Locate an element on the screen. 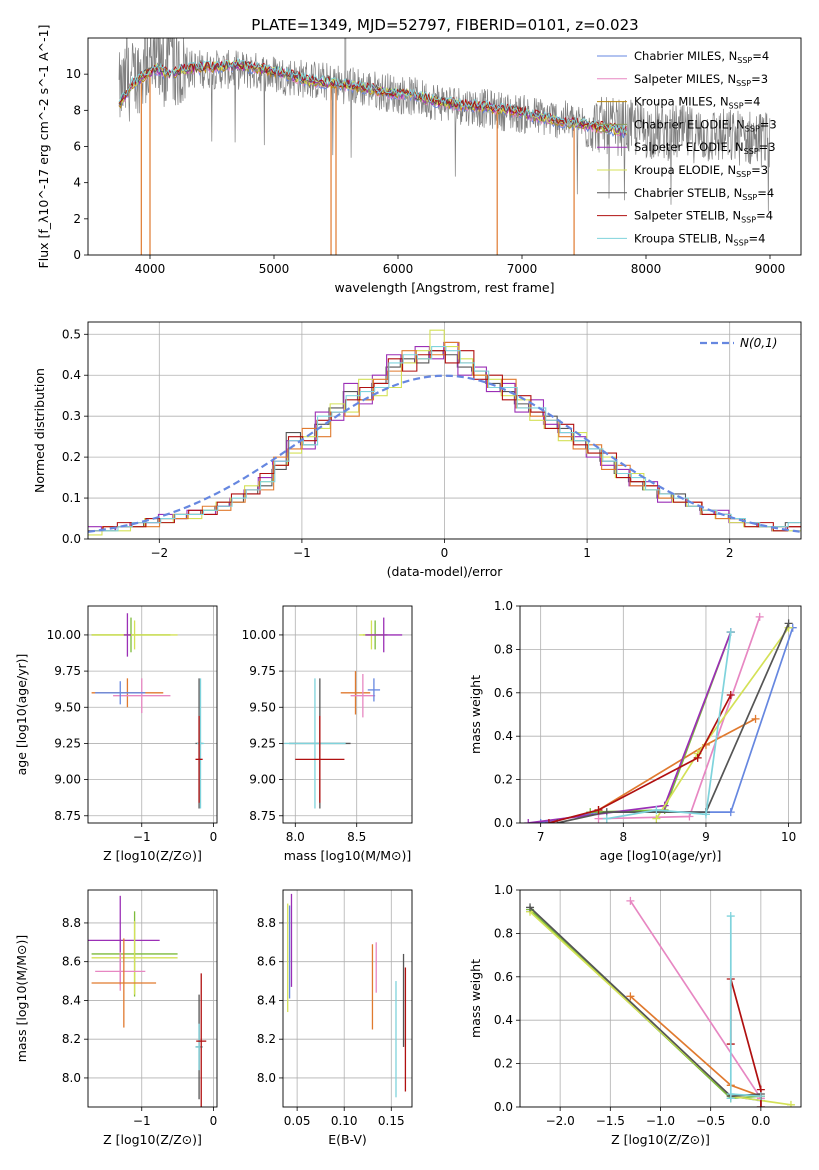 The image size is (819, 1170). mass_vs_ebv-panel: 0.05 0.10 0.15 8.0 8.2 8.4 8.6 8.8 E(B-V) is located at coordinates (335, 1018).